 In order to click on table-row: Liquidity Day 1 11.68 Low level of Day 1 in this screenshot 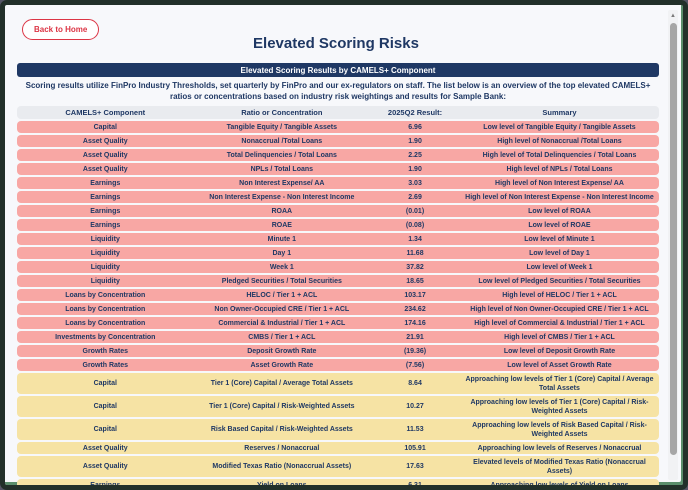, I will do `click(338, 253)`.